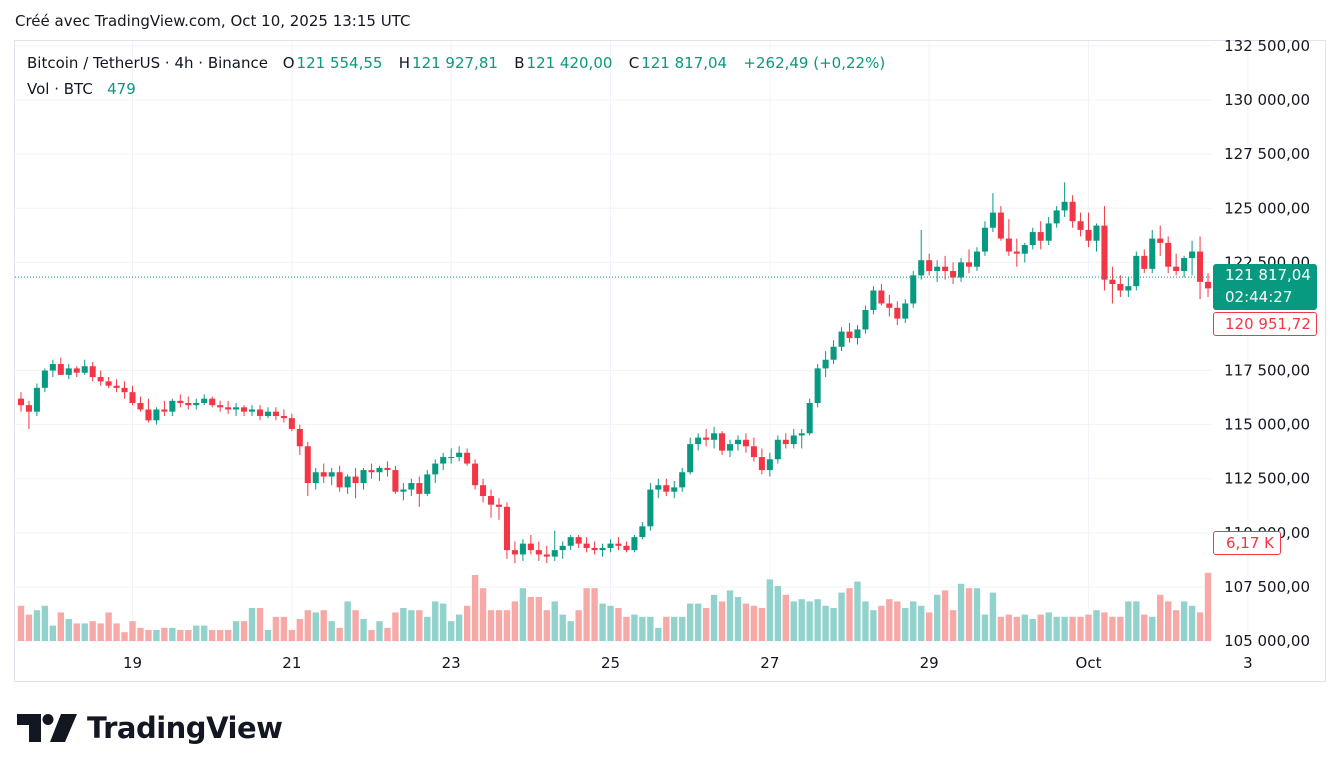 The width and height of the screenshot is (1341, 773). I want to click on x-tick-label: 19, so click(132, 663).